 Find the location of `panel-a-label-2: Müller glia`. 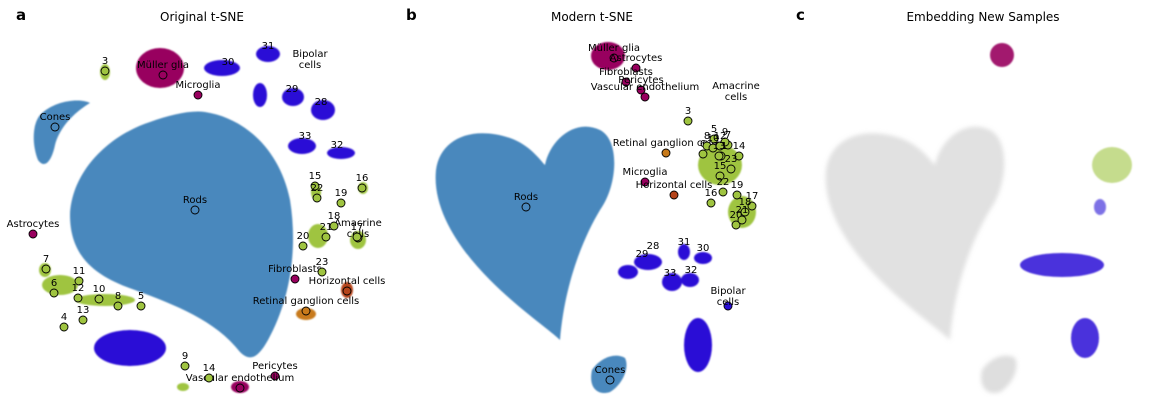

panel-a-label-2: Müller glia is located at coordinates (163, 70).